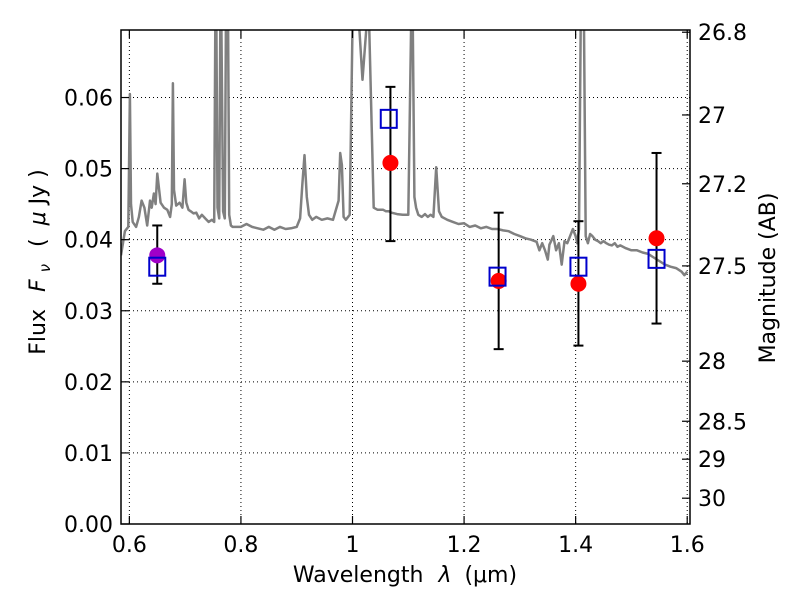 This screenshot has height=600, width=800. I want to click on y-tick-label: 0.00, so click(88, 525).